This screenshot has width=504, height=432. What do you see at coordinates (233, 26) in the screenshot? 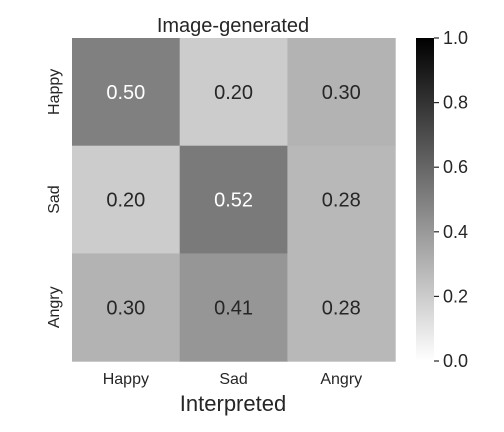
I see `chart-title: Image-generated` at bounding box center [233, 26].